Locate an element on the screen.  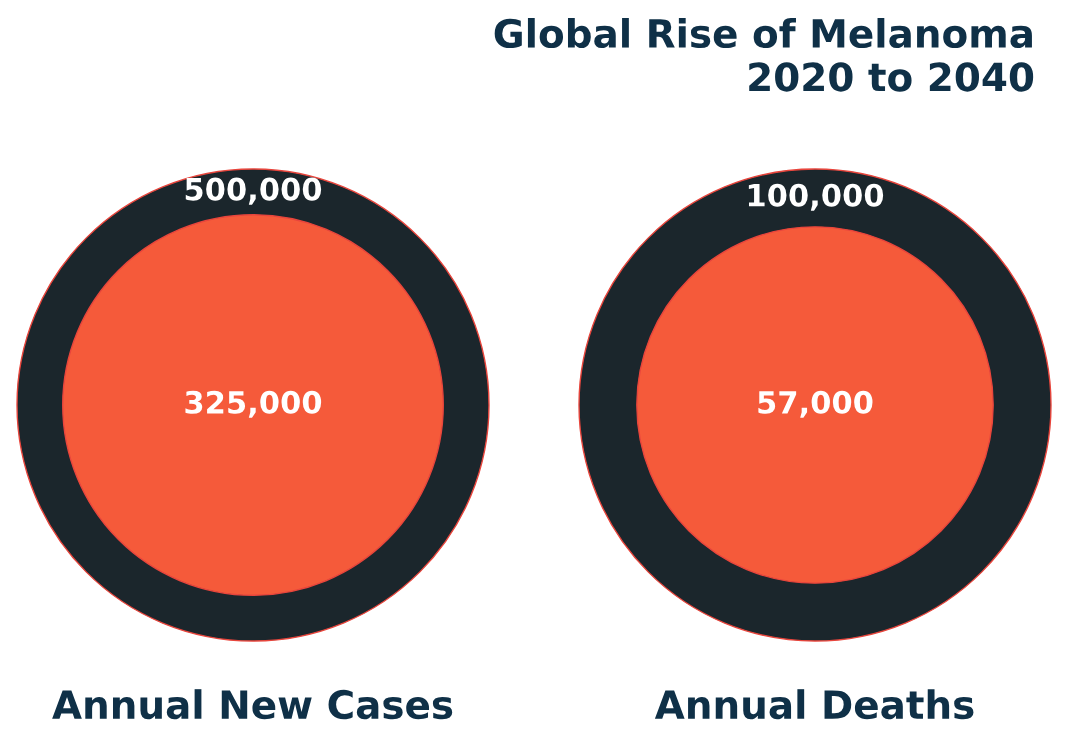
category-label: Annual New Cases is located at coordinates (252, 704).